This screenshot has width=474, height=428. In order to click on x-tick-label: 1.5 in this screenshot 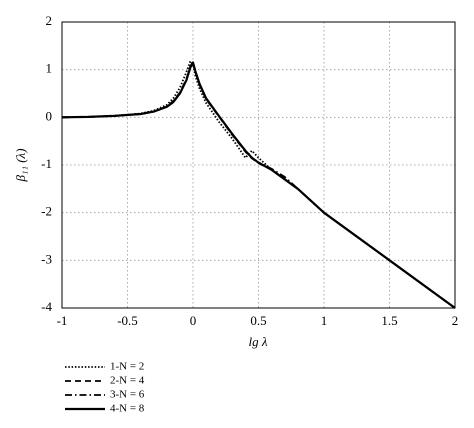, I will do `click(389, 320)`.